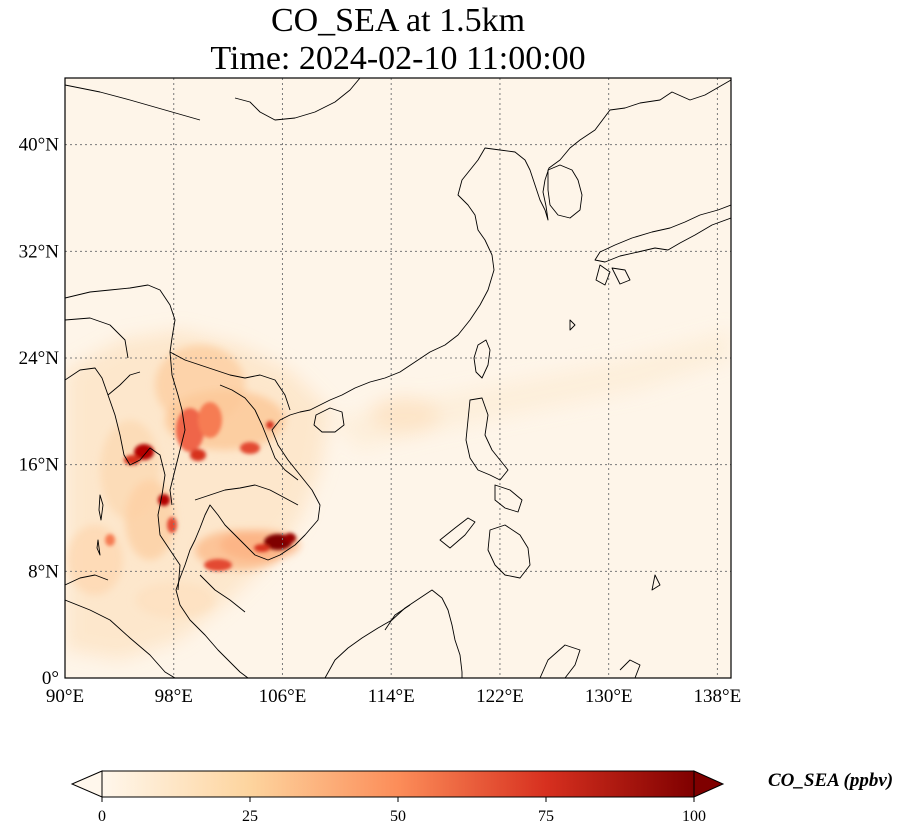 The height and width of the screenshot is (836, 916). Describe the element at coordinates (398, 784) in the screenshot. I see `colorbar-gradient` at that location.